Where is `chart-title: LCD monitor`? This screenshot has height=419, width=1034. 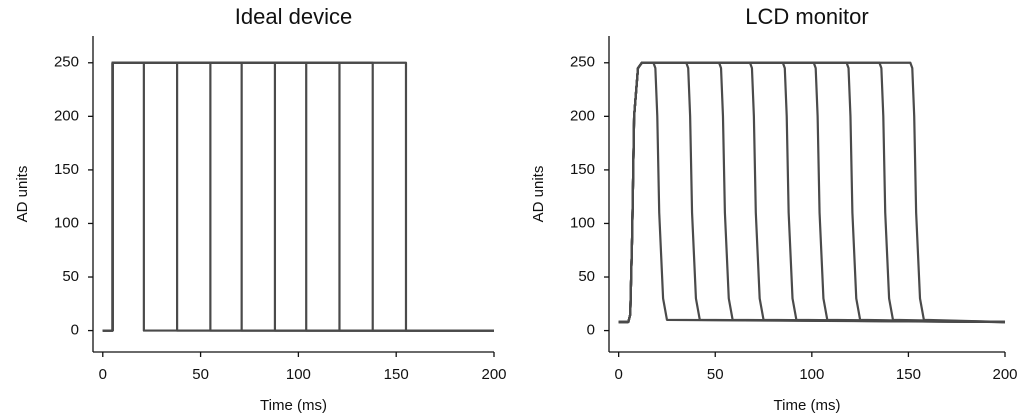 chart-title: LCD monitor is located at coordinates (806, 16).